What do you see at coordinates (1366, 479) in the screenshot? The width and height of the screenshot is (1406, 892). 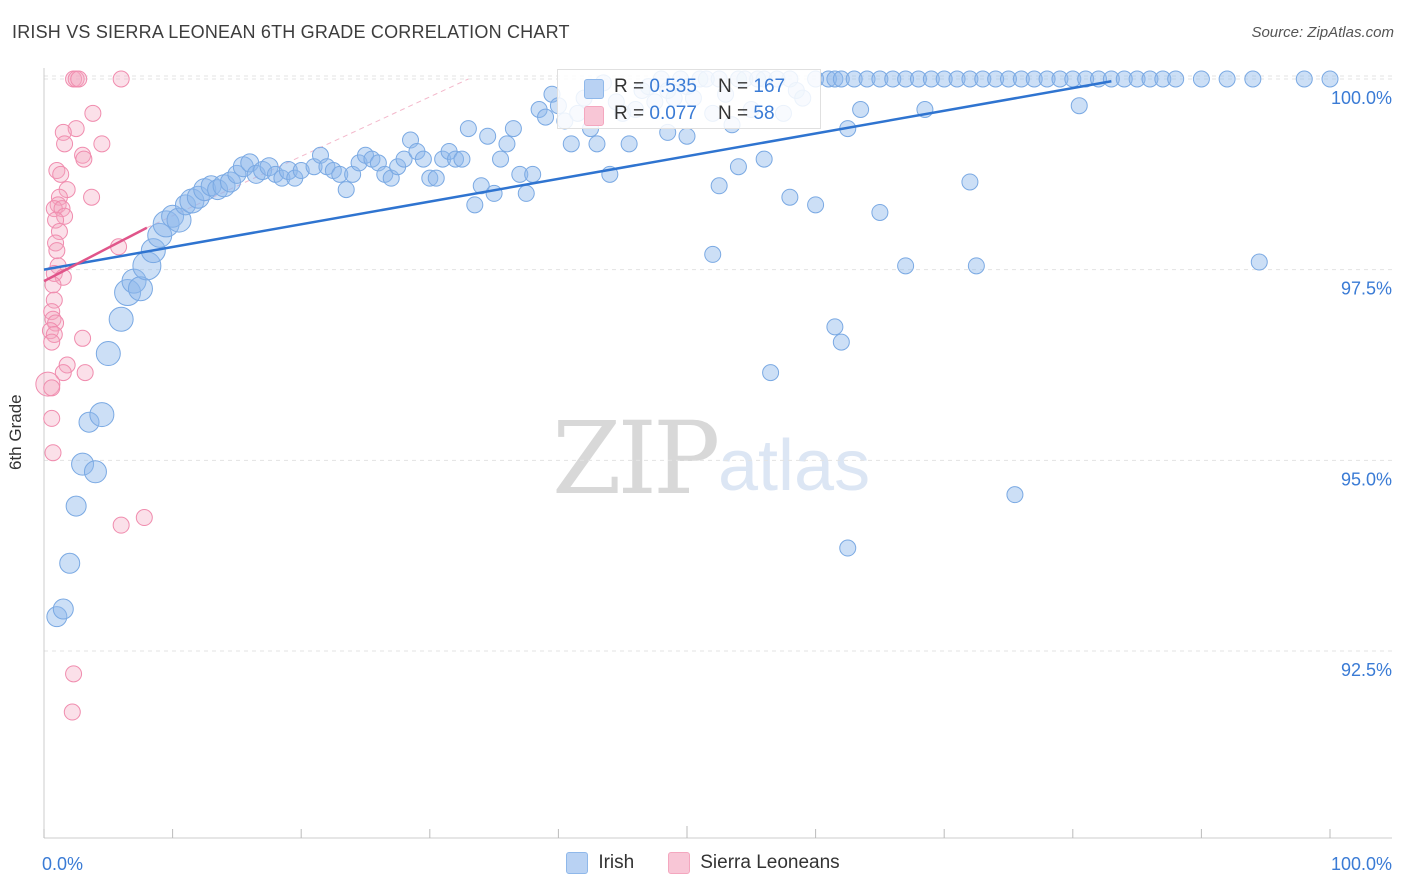 I see `y-tick-label: 95.0%` at bounding box center [1366, 479].